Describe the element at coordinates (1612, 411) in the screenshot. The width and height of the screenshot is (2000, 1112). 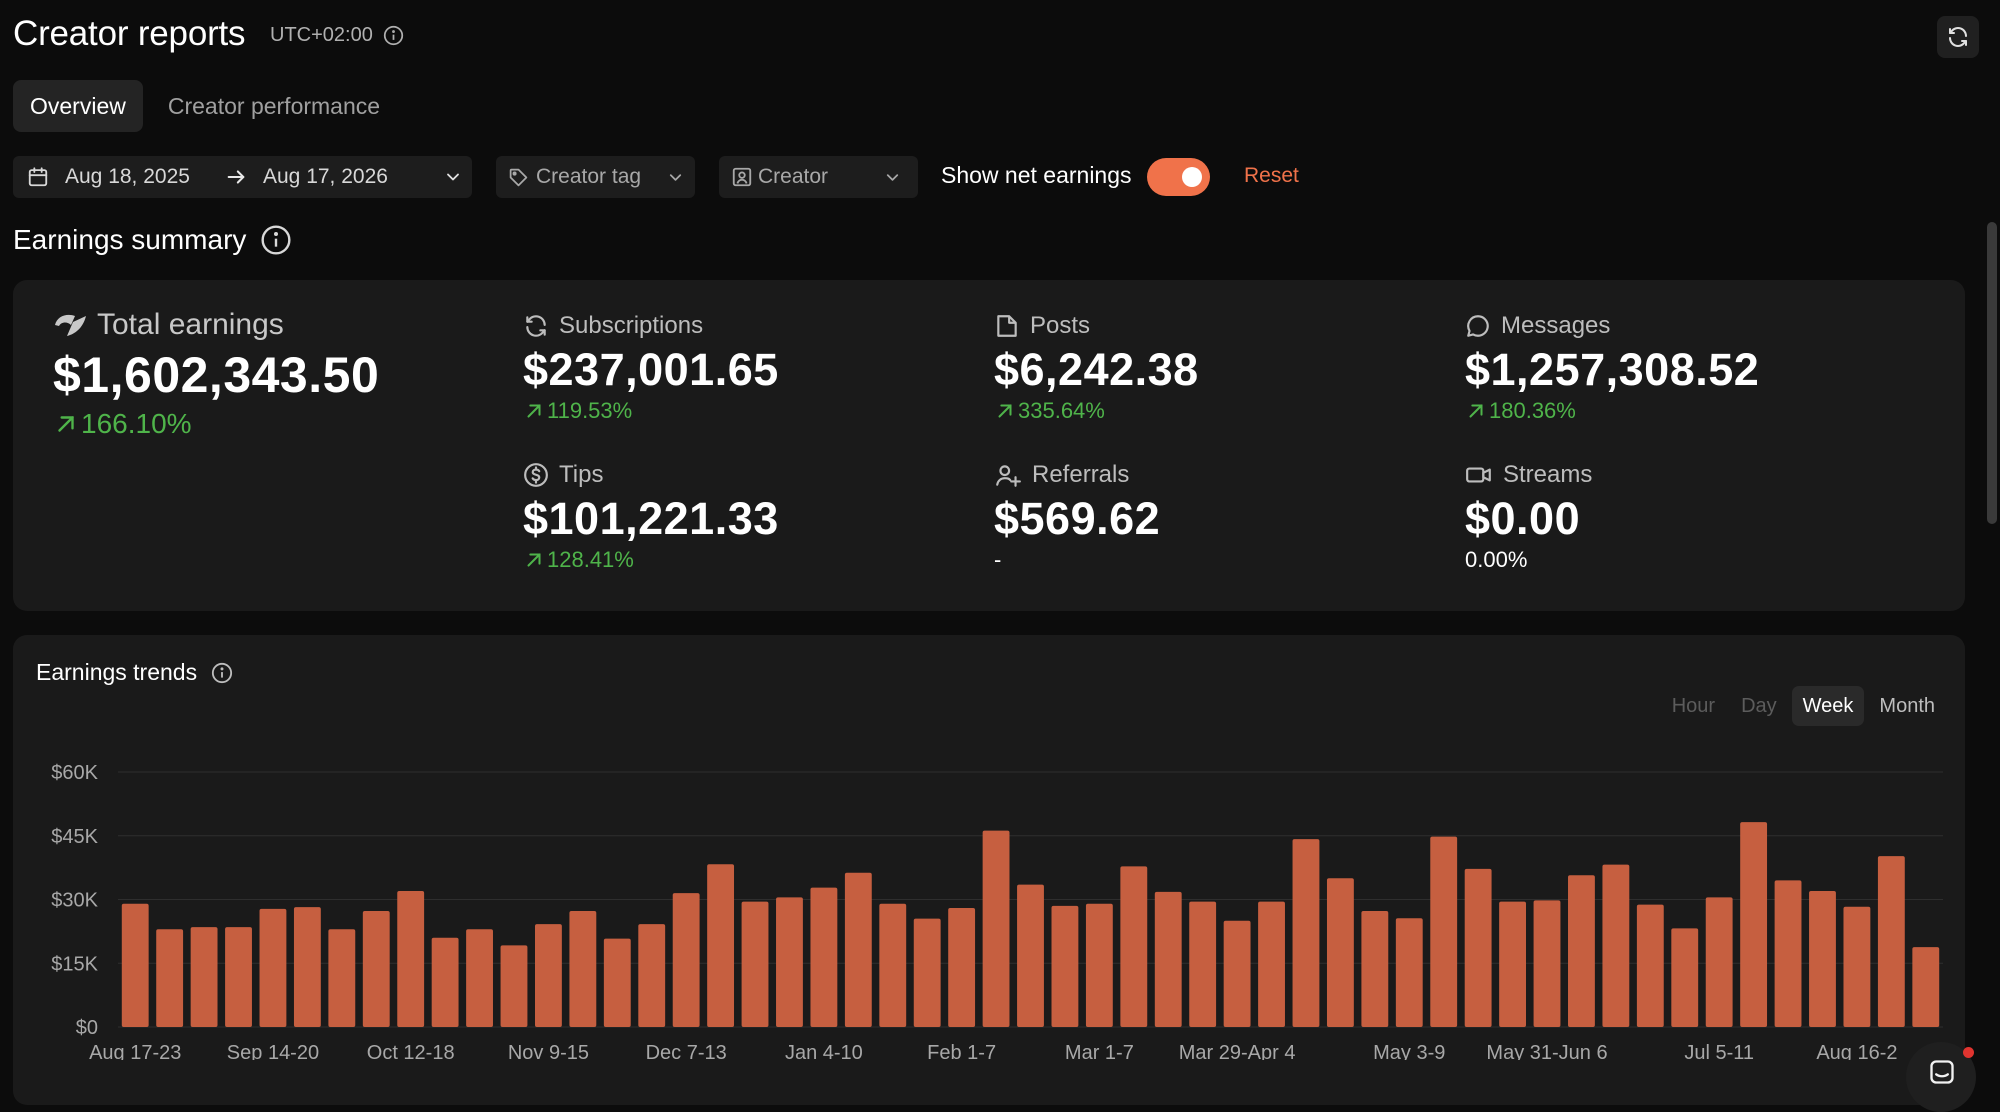
I see `metric-change: 180.36%` at that location.